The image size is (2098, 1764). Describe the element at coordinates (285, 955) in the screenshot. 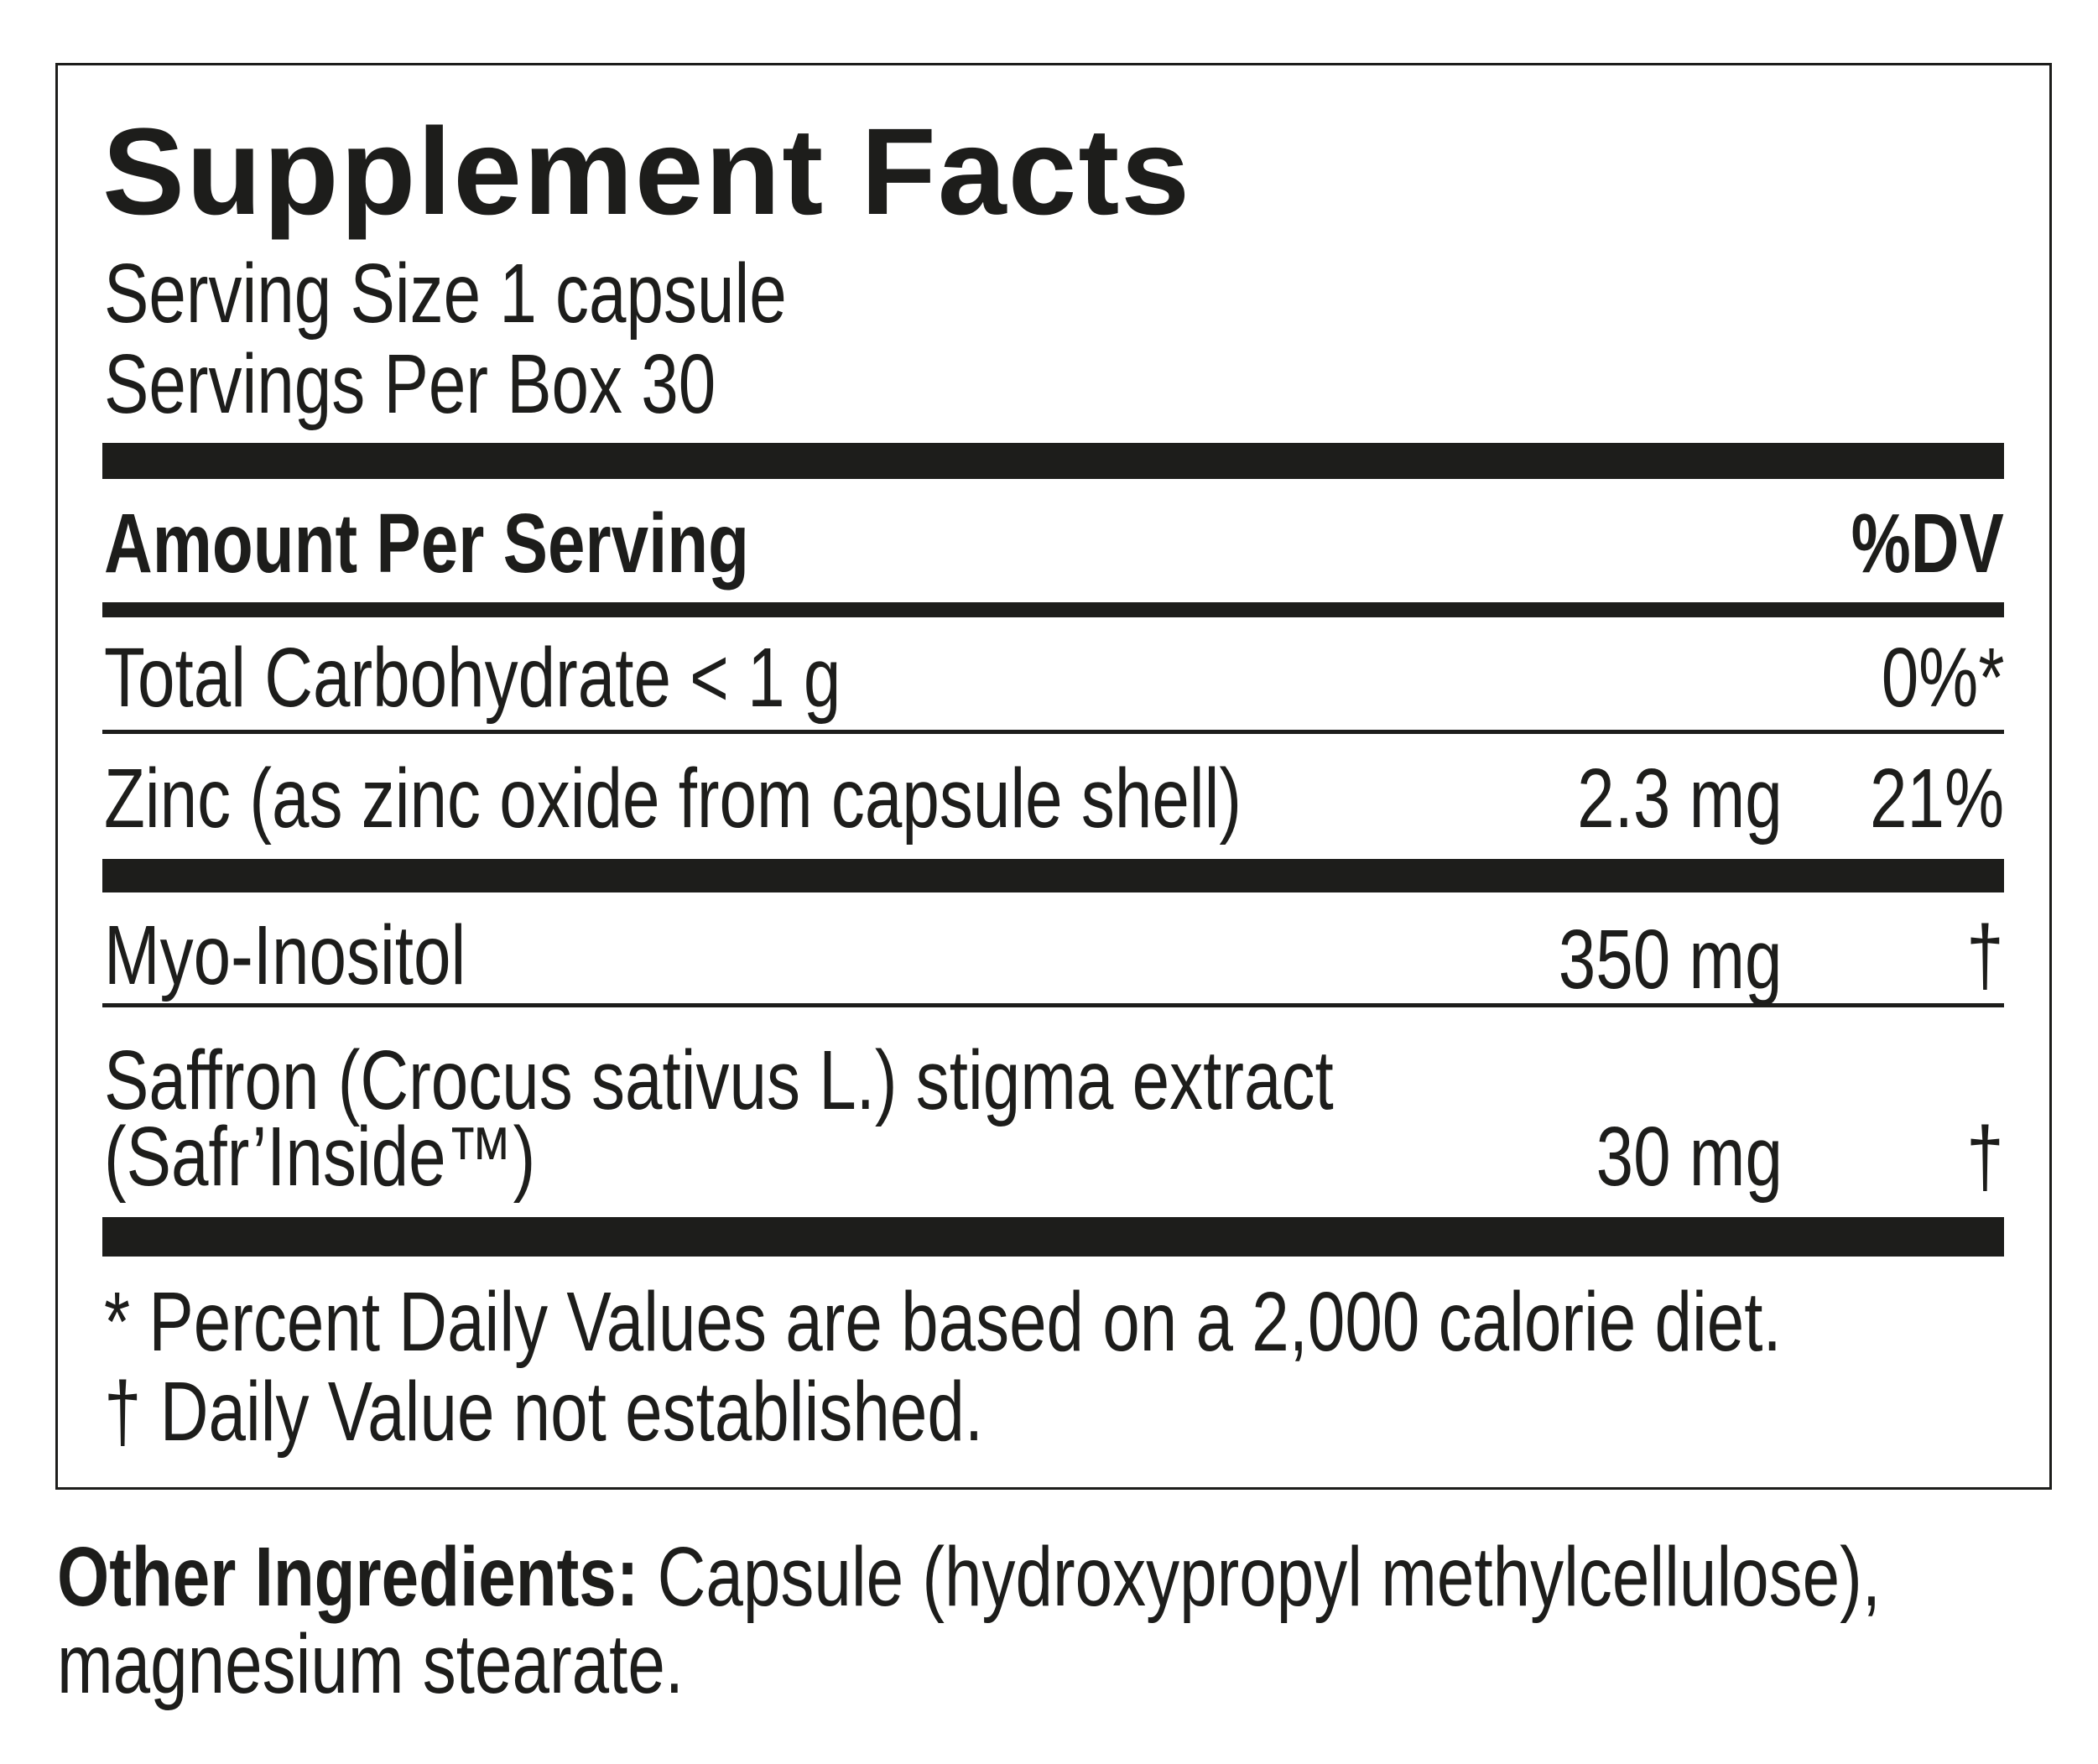

I see `nutrient-name: Myo-Inositol` at that location.